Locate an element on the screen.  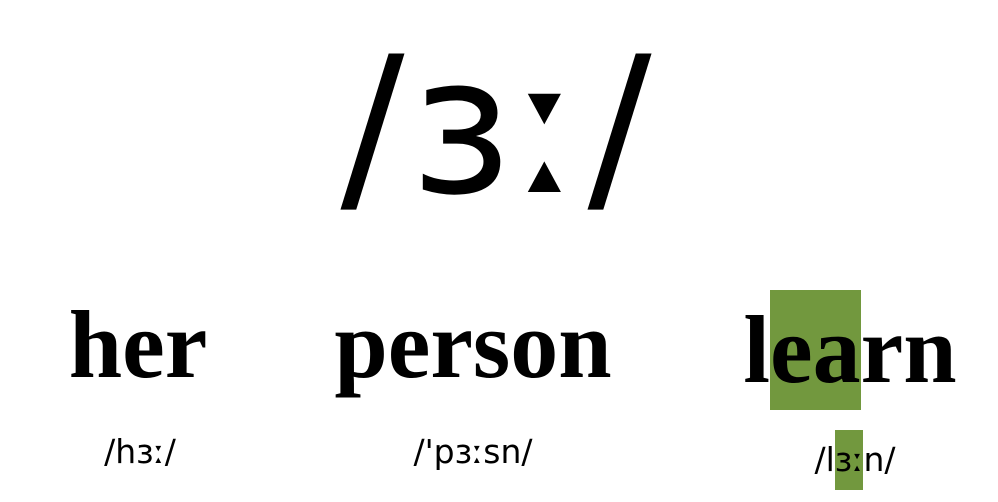
example-word-learn: learn is located at coordinates (850, 350).